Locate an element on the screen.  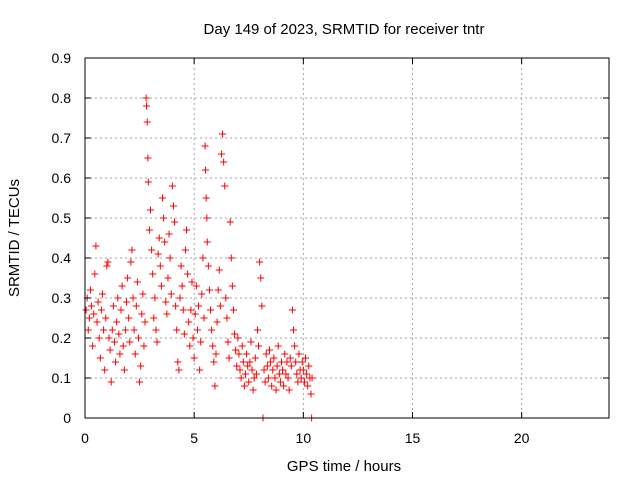
y-axis-label: SRMTID / TECUs is located at coordinates (14, 238).